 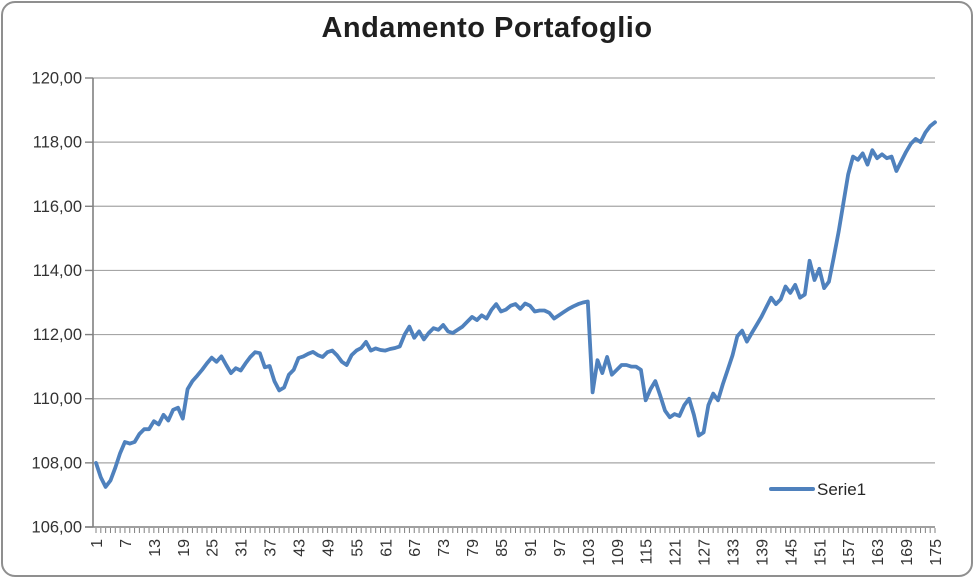 What do you see at coordinates (57, 79) in the screenshot?
I see `y-tick-label: 120,00` at bounding box center [57, 79].